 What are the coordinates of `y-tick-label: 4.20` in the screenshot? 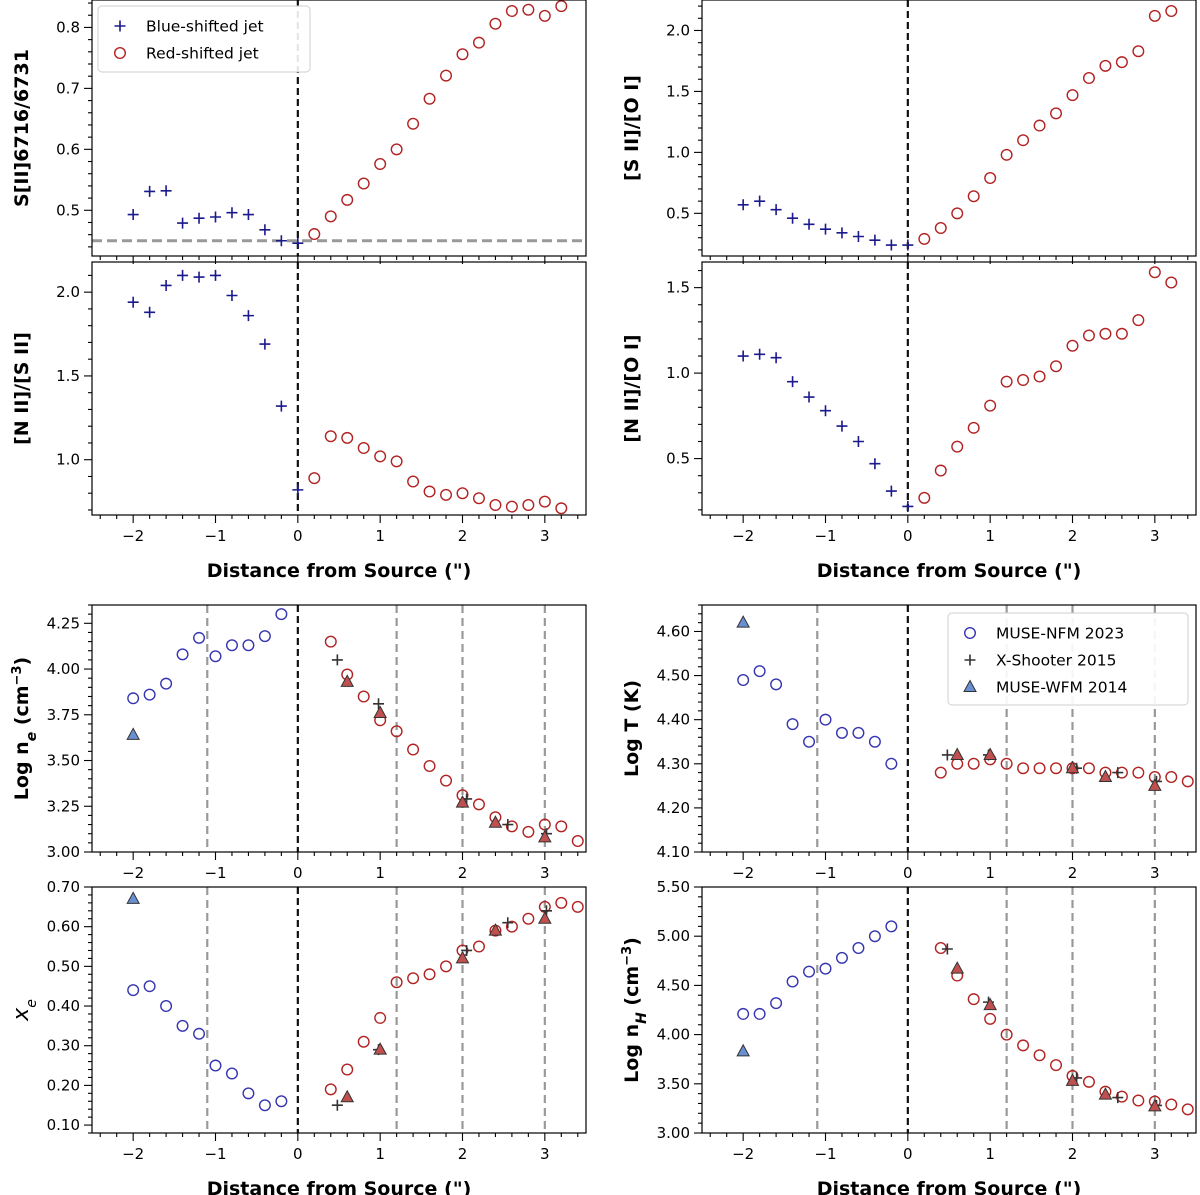 It's located at (673, 808).